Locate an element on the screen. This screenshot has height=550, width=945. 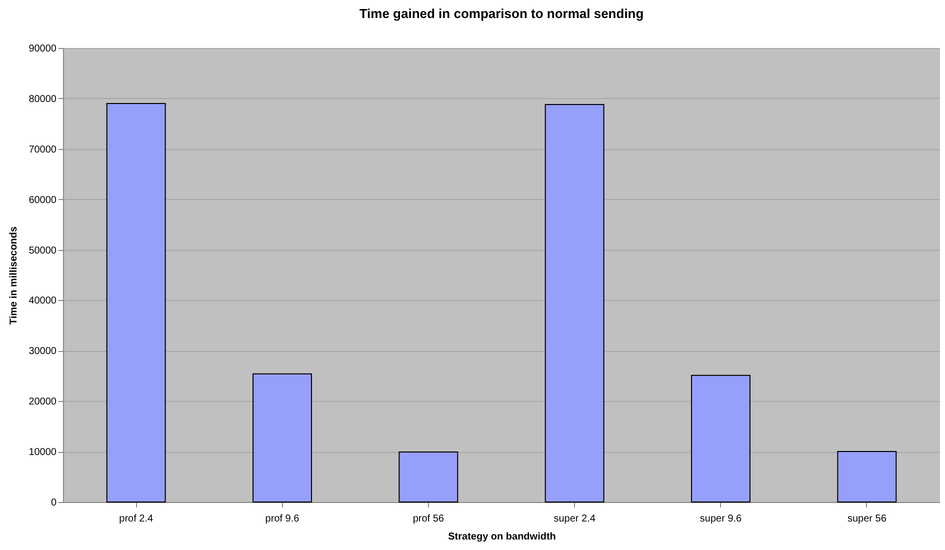
chart-title: Time gained in comparison to normal sending is located at coordinates (501, 13).